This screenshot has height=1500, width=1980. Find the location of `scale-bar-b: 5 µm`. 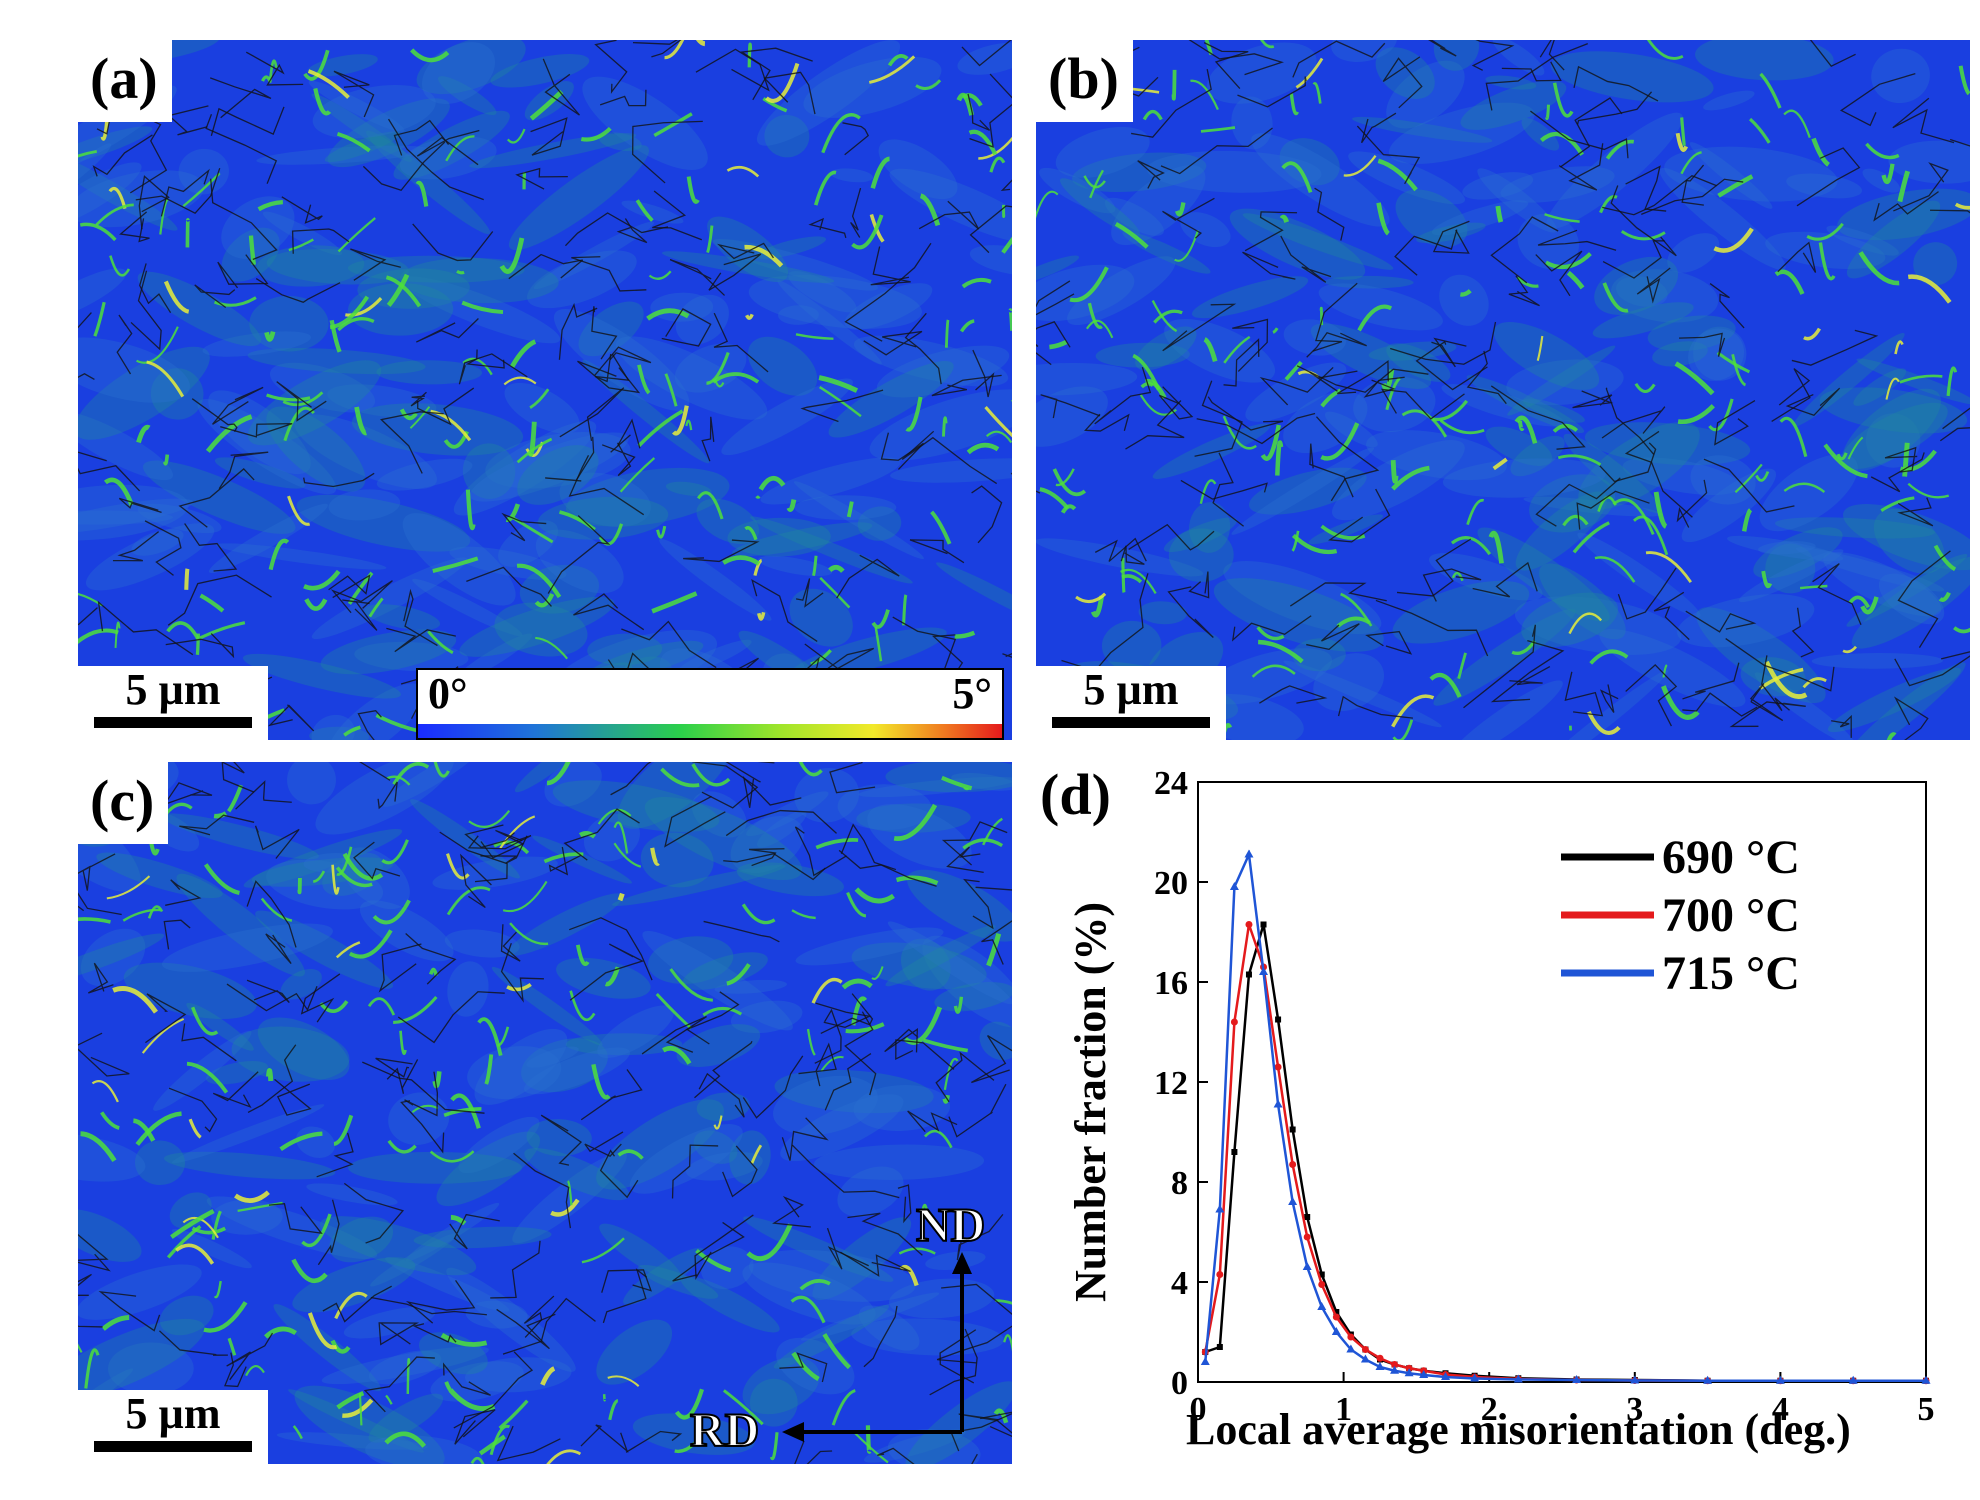

scale-bar-b: 5 µm is located at coordinates (1131, 703).